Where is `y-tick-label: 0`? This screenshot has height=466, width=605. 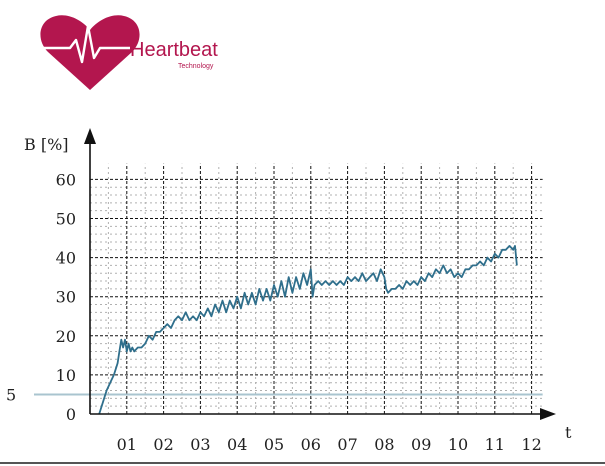 y-tick-label: 0 is located at coordinates (71, 414).